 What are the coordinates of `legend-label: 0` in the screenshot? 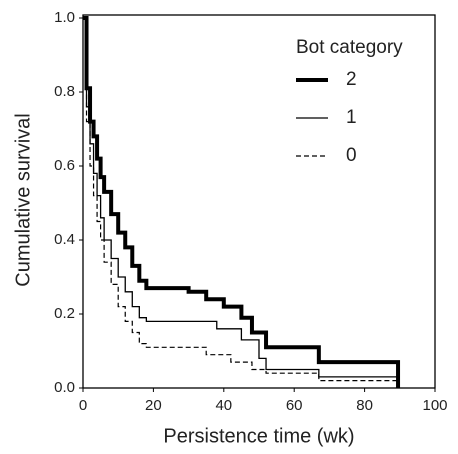 It's located at (351, 155).